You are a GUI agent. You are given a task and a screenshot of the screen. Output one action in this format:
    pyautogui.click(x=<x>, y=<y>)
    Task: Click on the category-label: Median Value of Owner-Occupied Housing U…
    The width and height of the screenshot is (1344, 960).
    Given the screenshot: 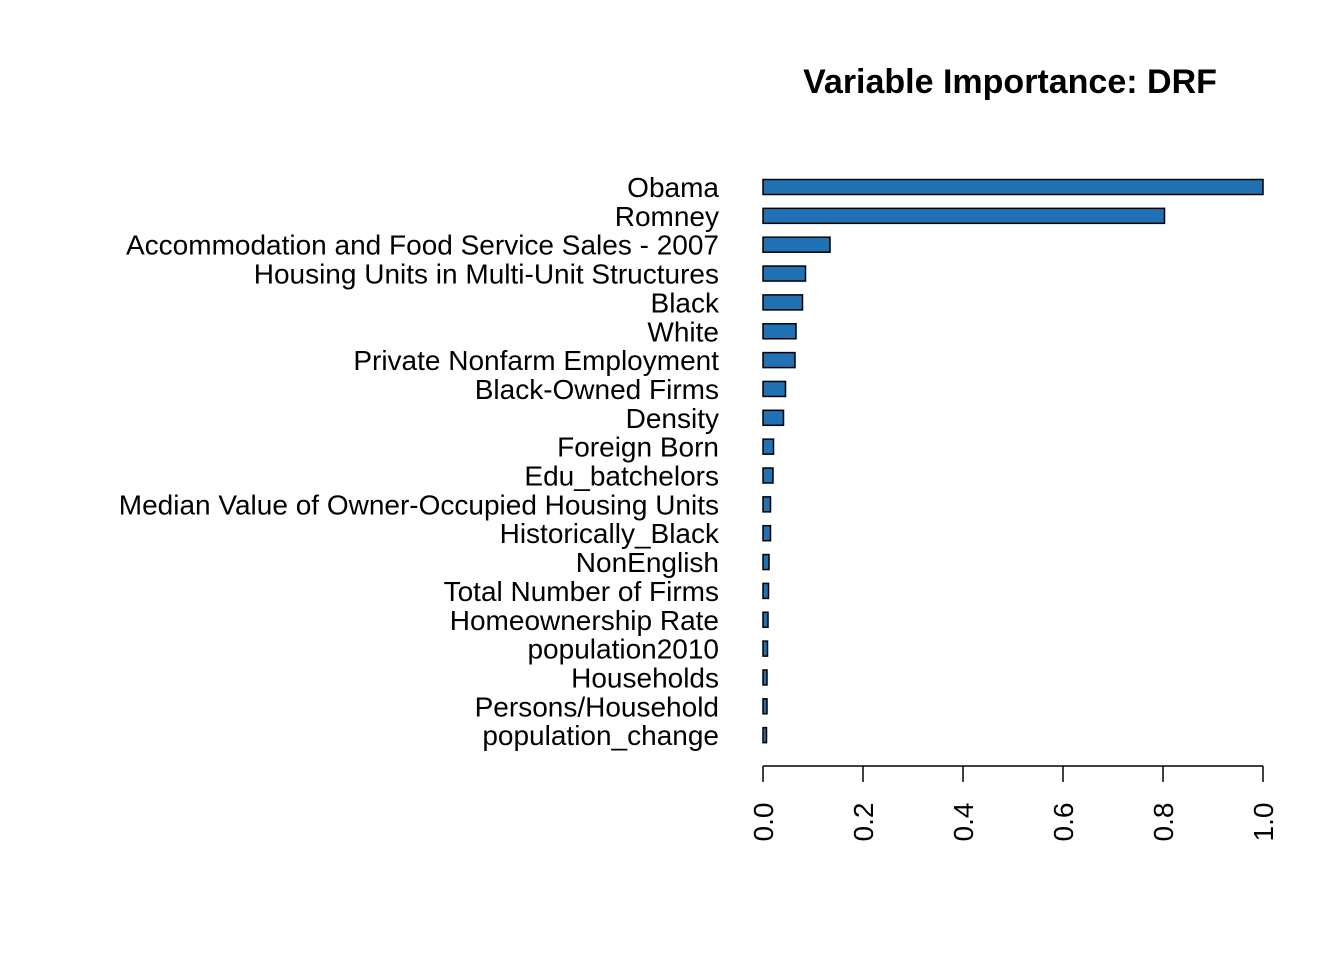 What is the action you would take?
    pyautogui.click(x=419, y=504)
    